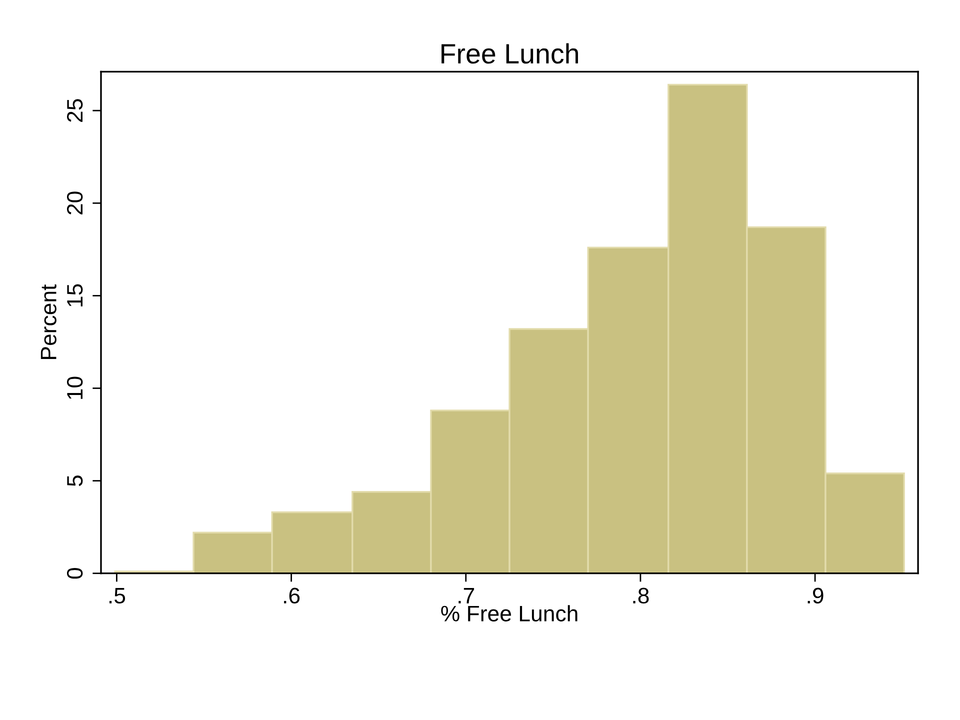 The height and width of the screenshot is (720, 960). I want to click on x-tick-label: .9, so click(816, 596).